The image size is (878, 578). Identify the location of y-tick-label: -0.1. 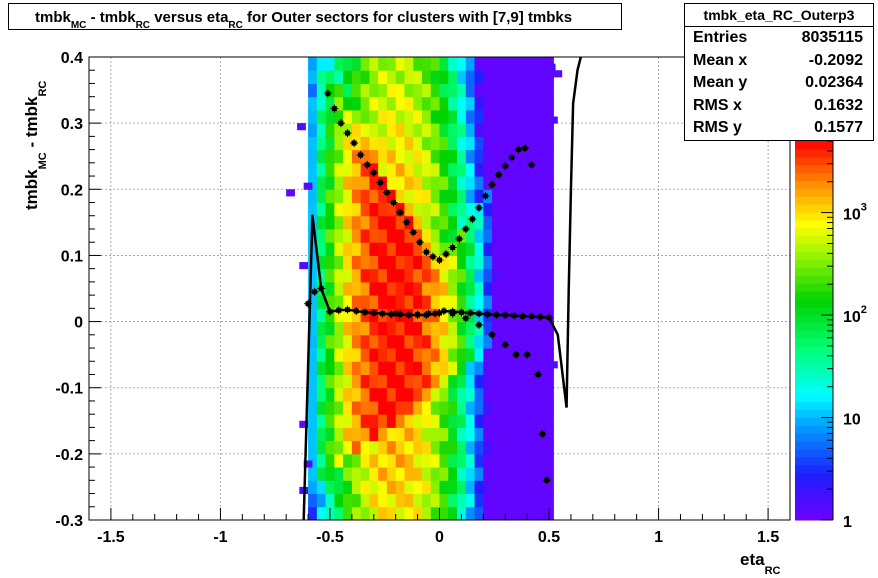
(69, 389).